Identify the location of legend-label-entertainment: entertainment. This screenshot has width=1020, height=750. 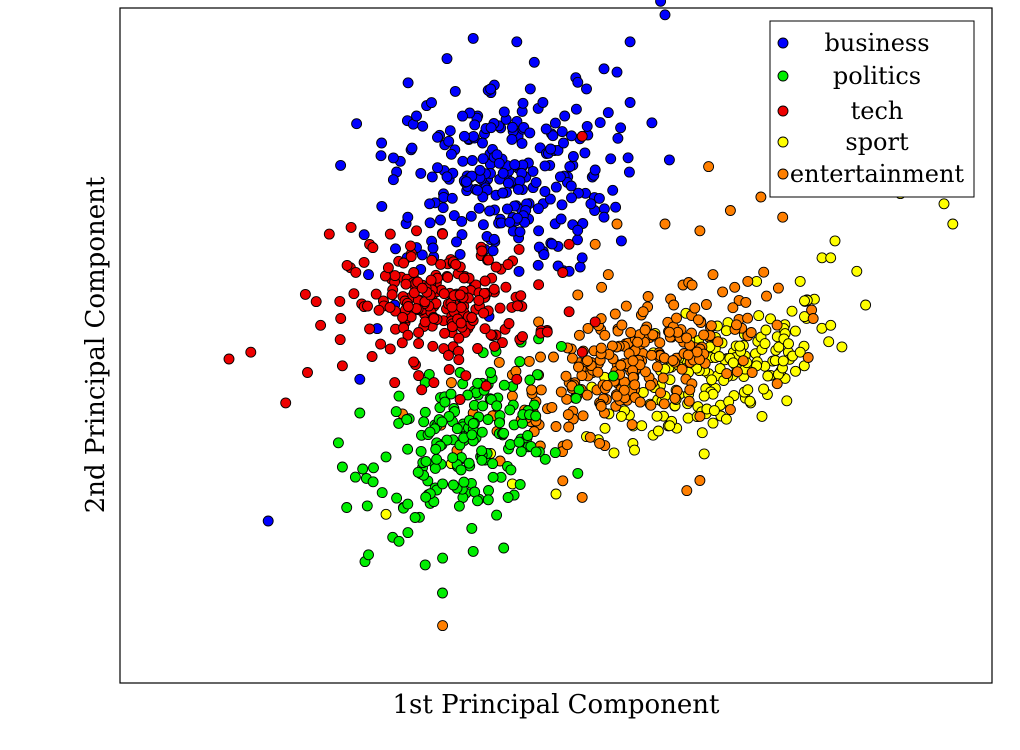
(877, 174).